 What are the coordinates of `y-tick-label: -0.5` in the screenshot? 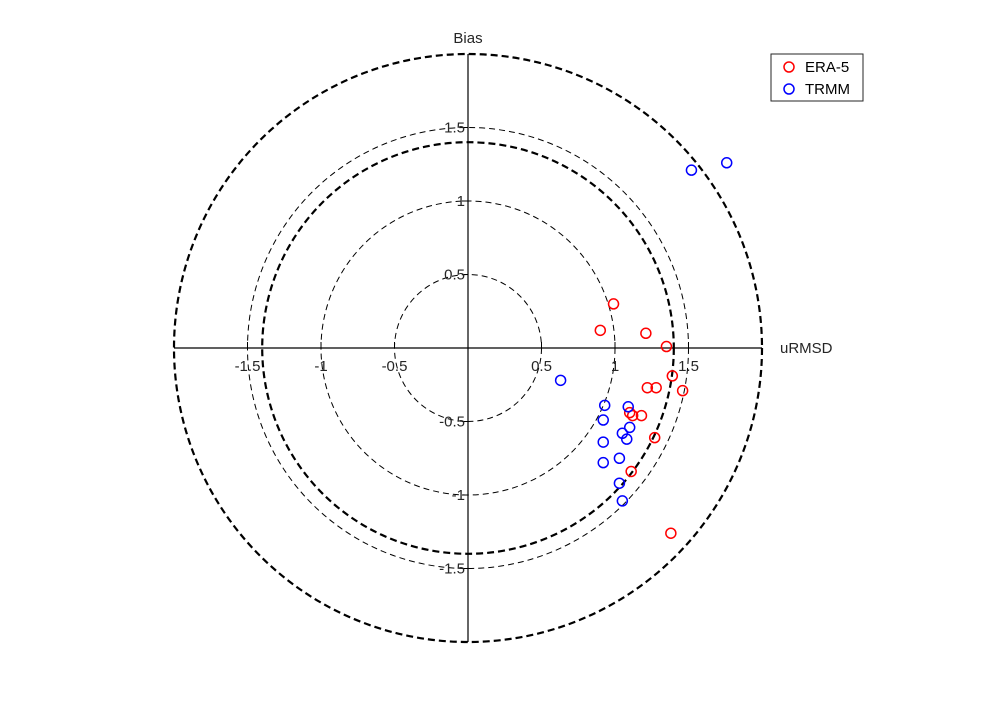 It's located at (452, 422).